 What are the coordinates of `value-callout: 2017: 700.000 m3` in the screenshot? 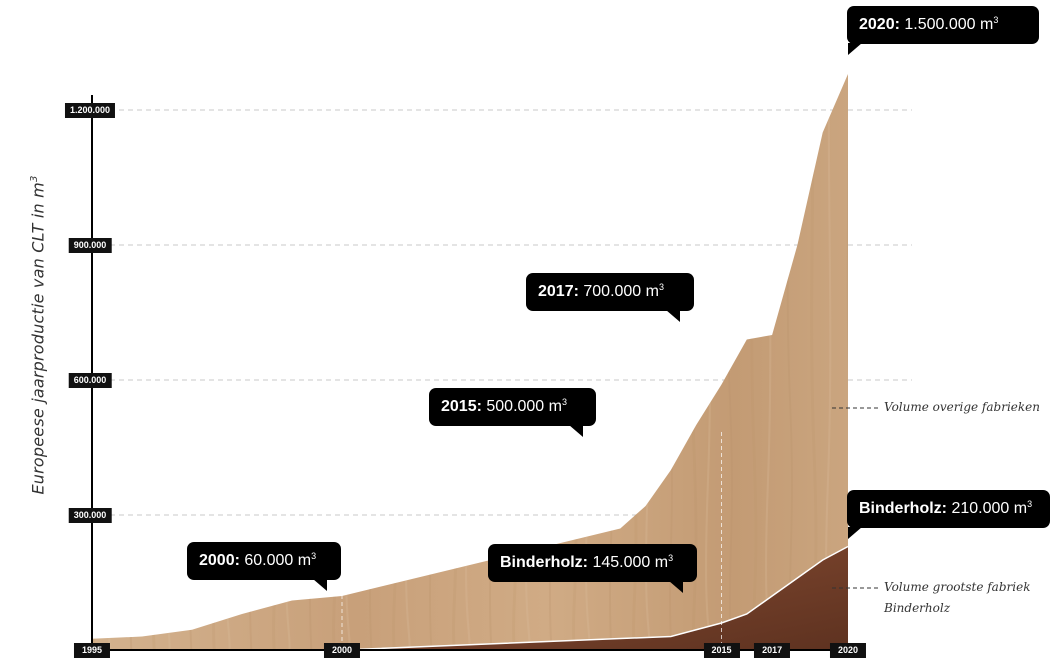 It's located at (610, 292).